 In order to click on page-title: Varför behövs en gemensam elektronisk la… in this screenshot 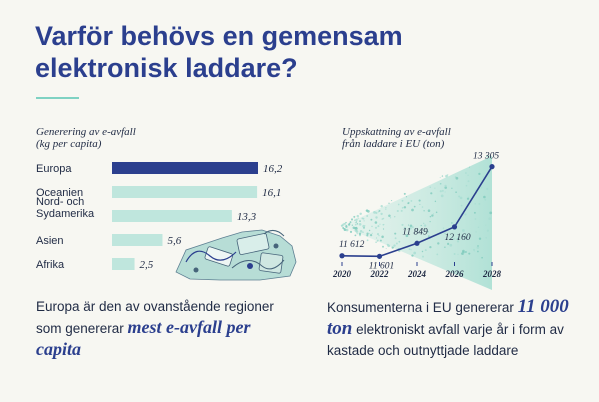, I will do `click(219, 52)`.